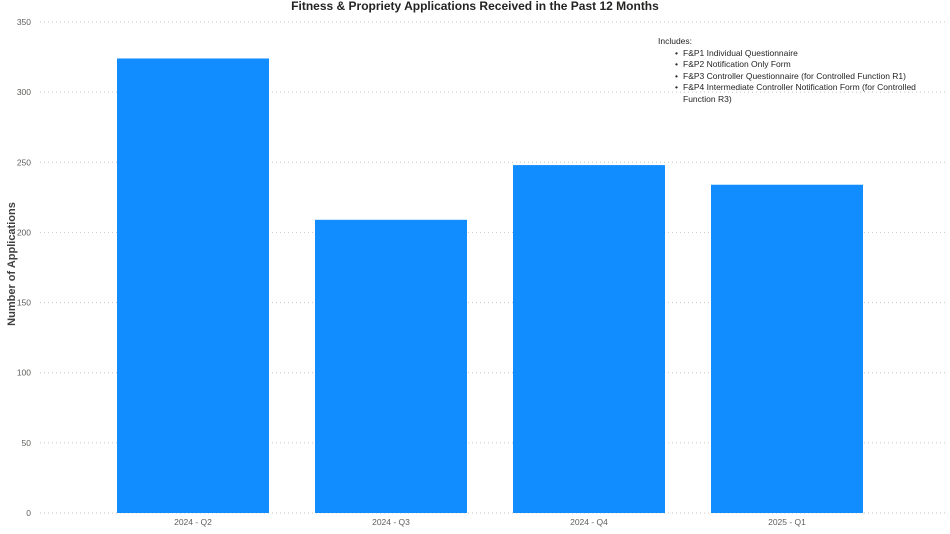  I want to click on y-axis-ticks: 0 50 100 150 200 250 300 350, so click(24, 267).